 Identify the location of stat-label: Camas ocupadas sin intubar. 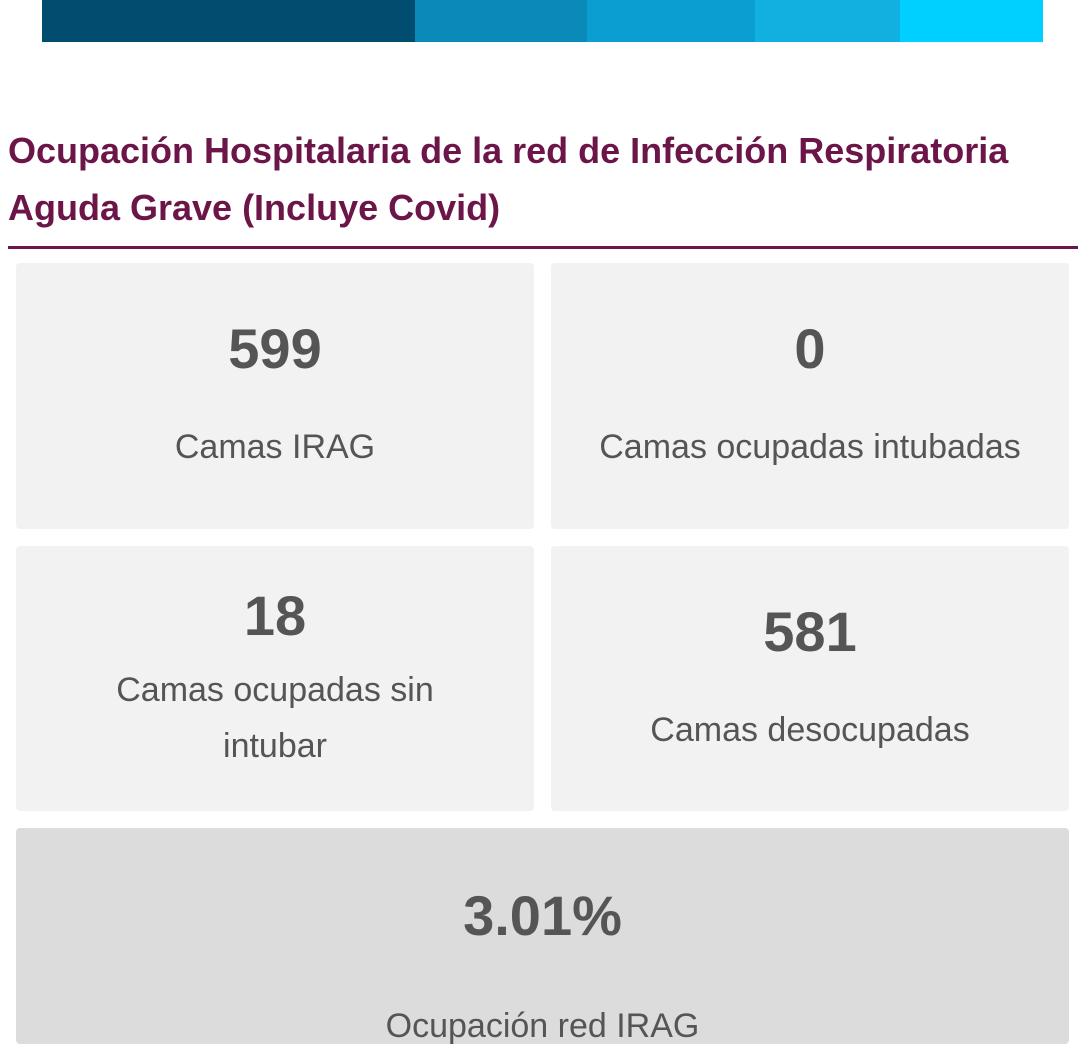
(275, 717).